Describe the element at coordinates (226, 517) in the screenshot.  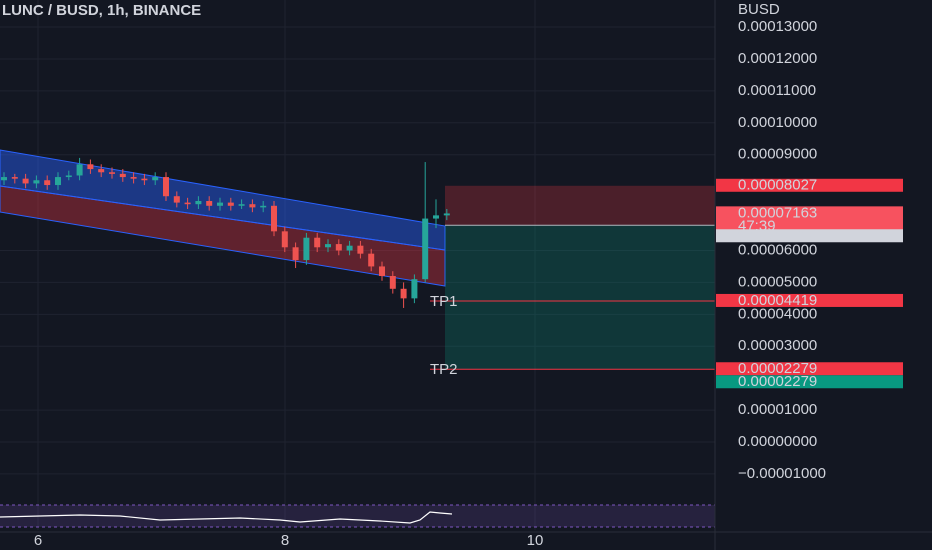
I see `rsi-line` at that location.